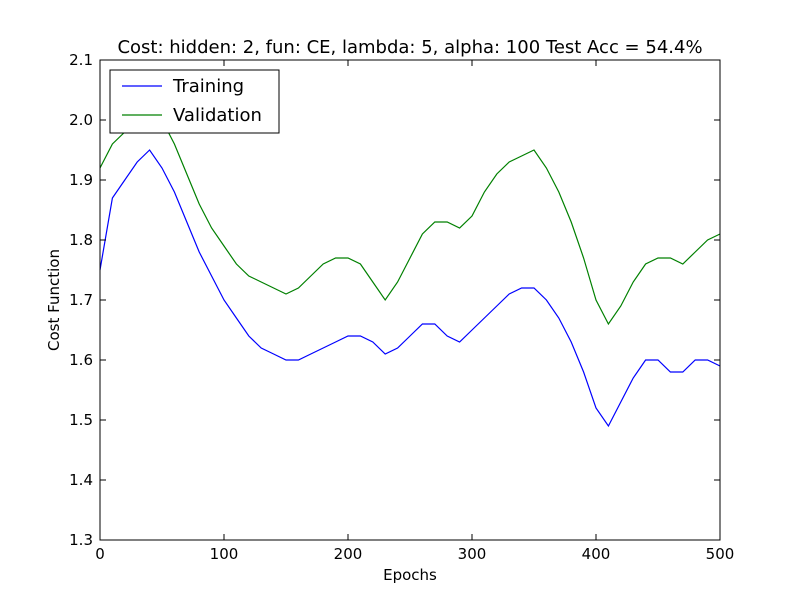 The image size is (800, 600). I want to click on y-tick-label: 1.9, so click(81, 180).